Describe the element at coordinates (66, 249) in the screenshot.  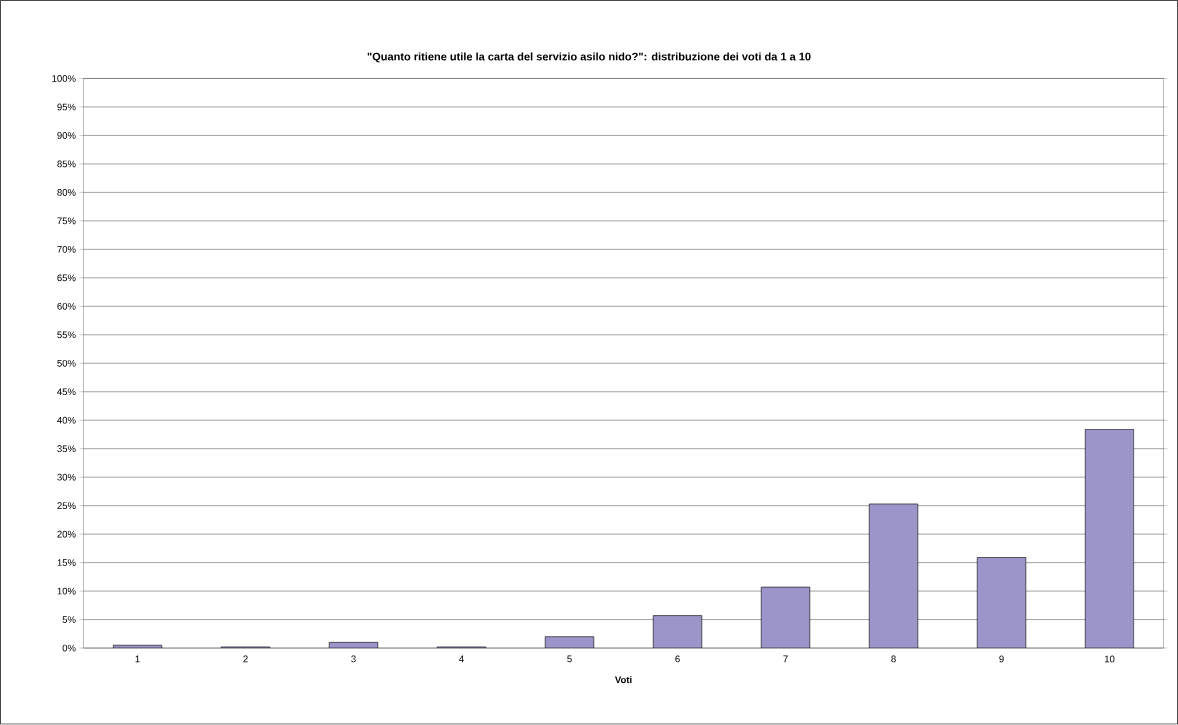
I see `y-tick-label: 70%` at that location.